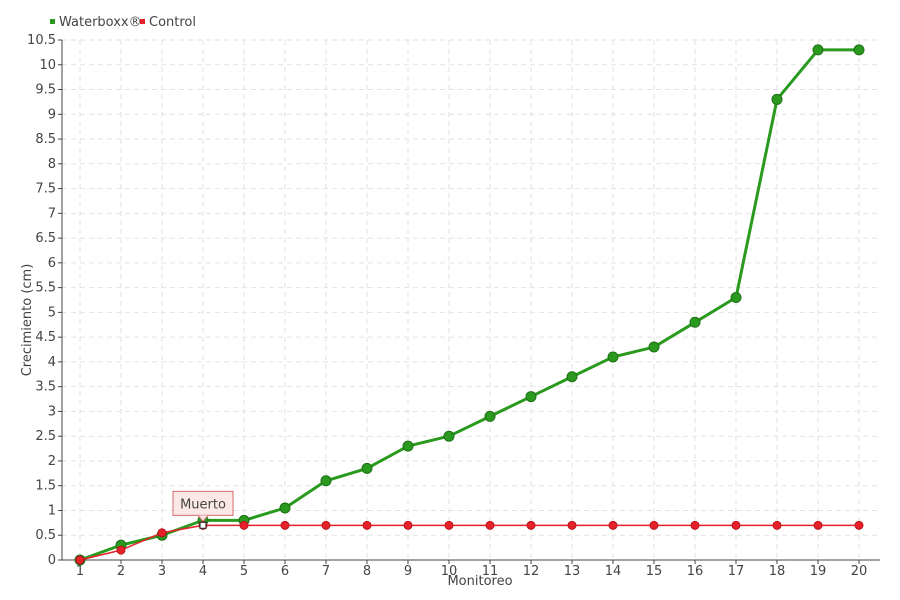 This screenshot has height=600, width=900. What do you see at coordinates (408, 571) in the screenshot?
I see `x-tick-label: 9` at bounding box center [408, 571].